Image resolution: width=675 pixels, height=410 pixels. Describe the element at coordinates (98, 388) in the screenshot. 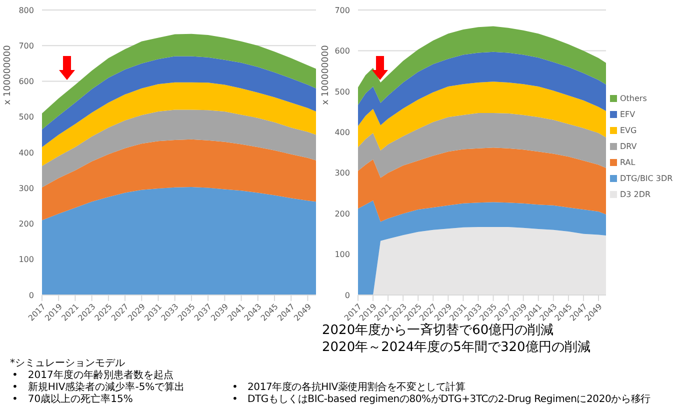

I see `text: • 新規HIV感染者の減少率-5%で算出` at that location.